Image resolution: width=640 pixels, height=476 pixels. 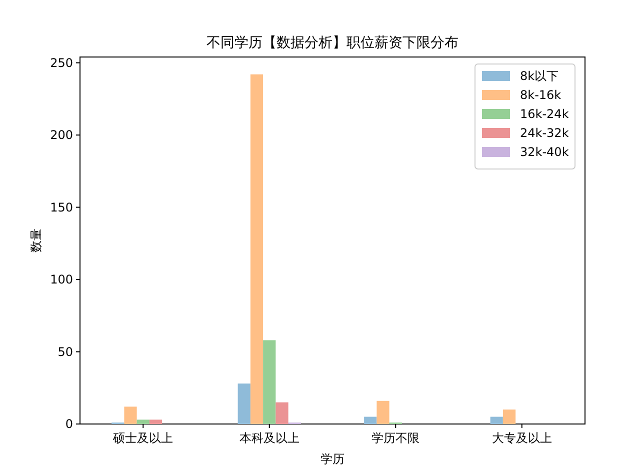 I want to click on legend-label: 32k-40k, so click(x=544, y=152).